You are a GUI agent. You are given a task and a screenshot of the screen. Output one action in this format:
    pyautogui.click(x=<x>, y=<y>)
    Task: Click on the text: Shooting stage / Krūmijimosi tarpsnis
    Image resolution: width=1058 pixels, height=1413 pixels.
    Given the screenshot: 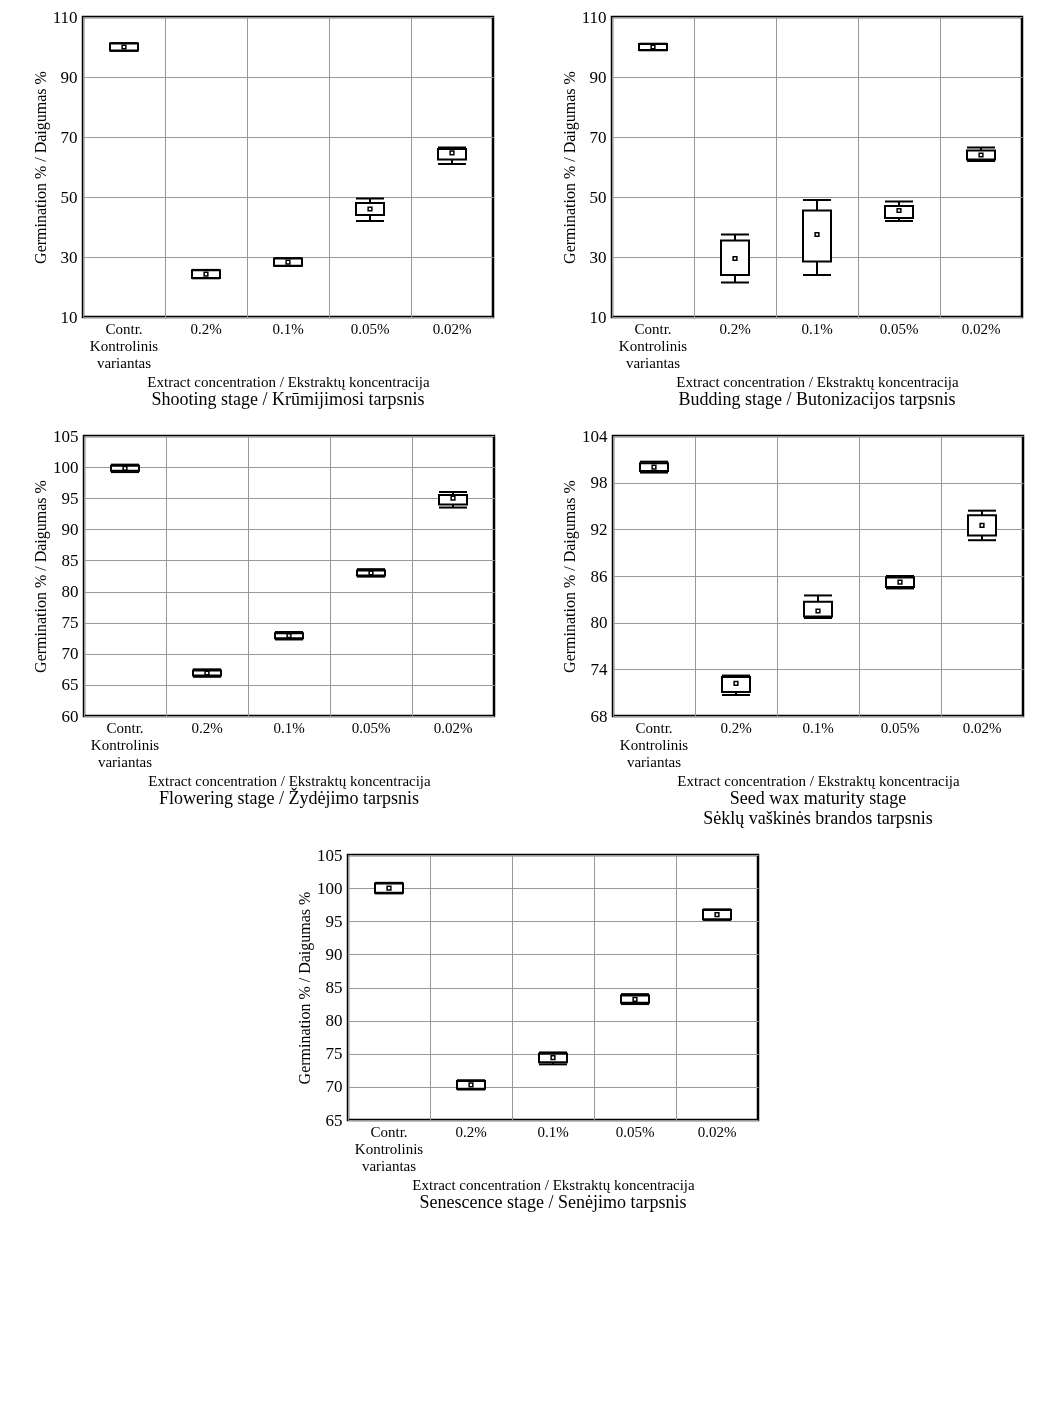 What is the action you would take?
    pyautogui.click(x=288, y=399)
    